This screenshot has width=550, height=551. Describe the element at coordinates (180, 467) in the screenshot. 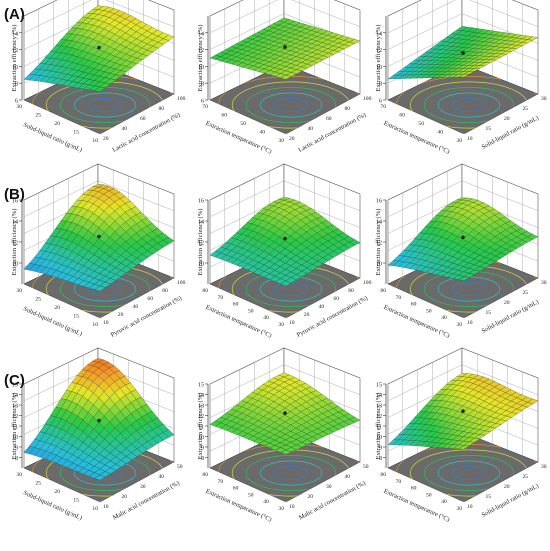

I see `x-tick-label: 50` at that location.